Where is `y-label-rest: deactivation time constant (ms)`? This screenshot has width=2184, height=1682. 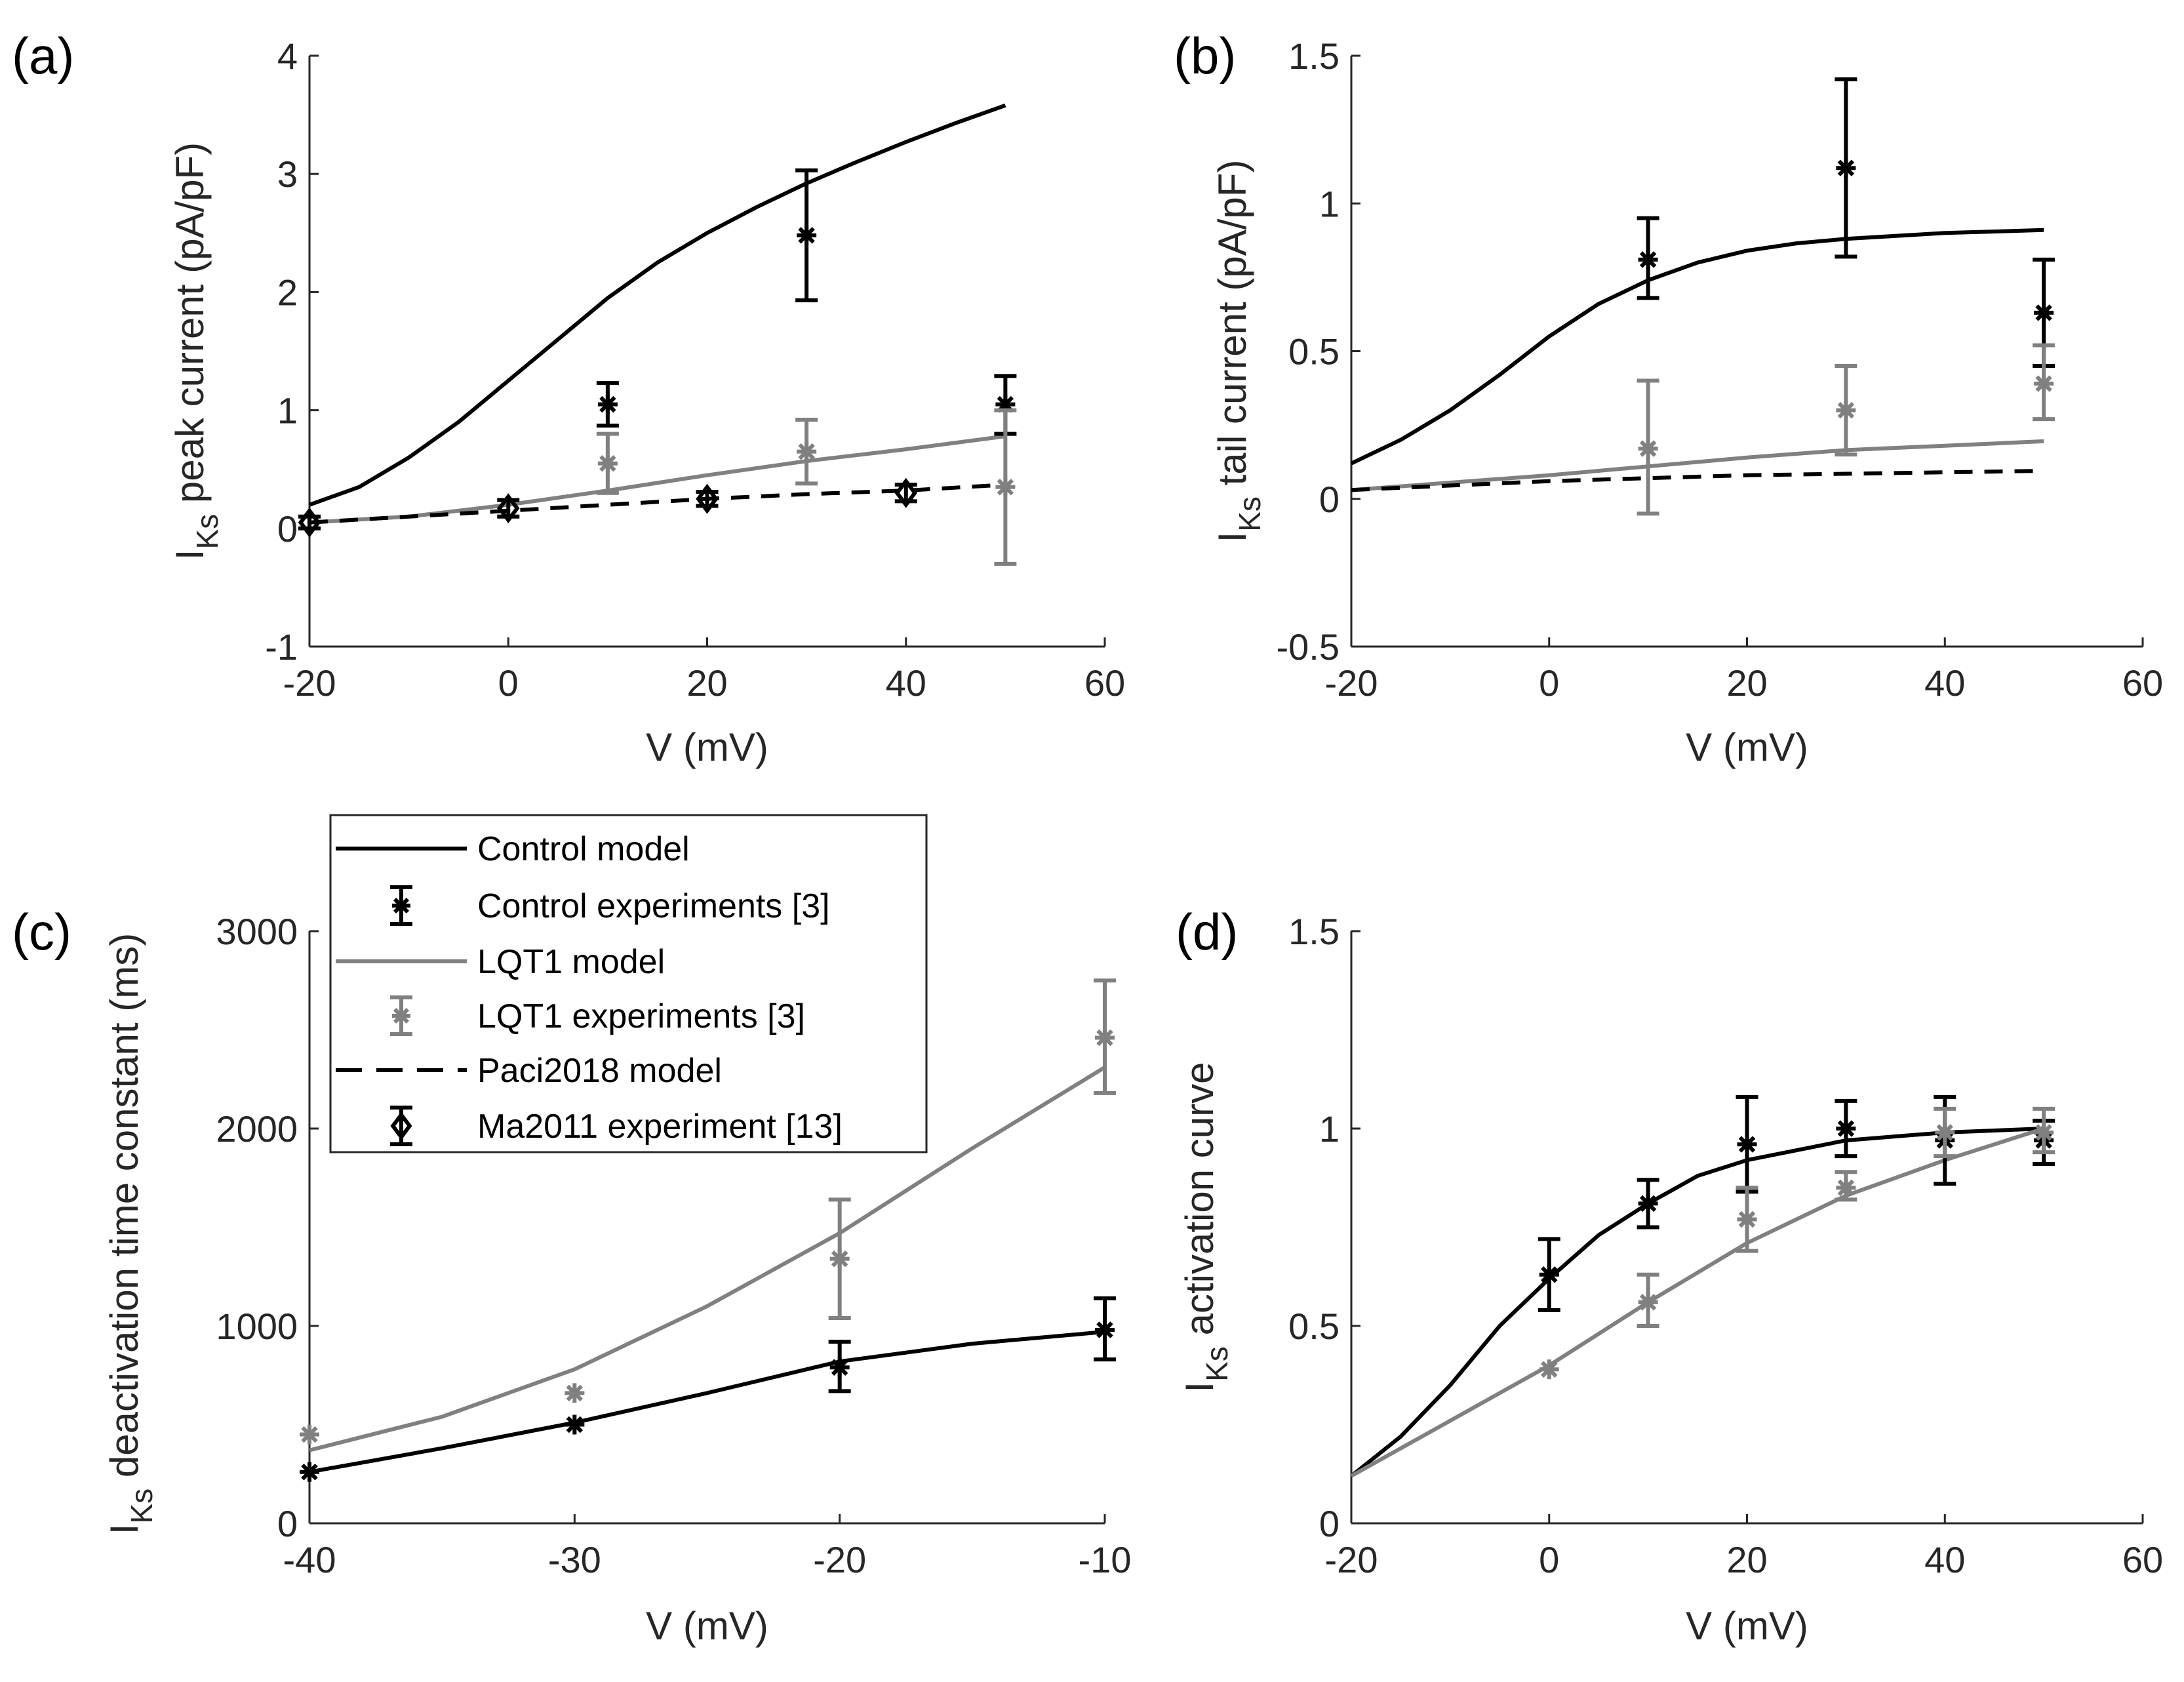 y-label-rest: deactivation time constant (ms) is located at coordinates (124, 1211).